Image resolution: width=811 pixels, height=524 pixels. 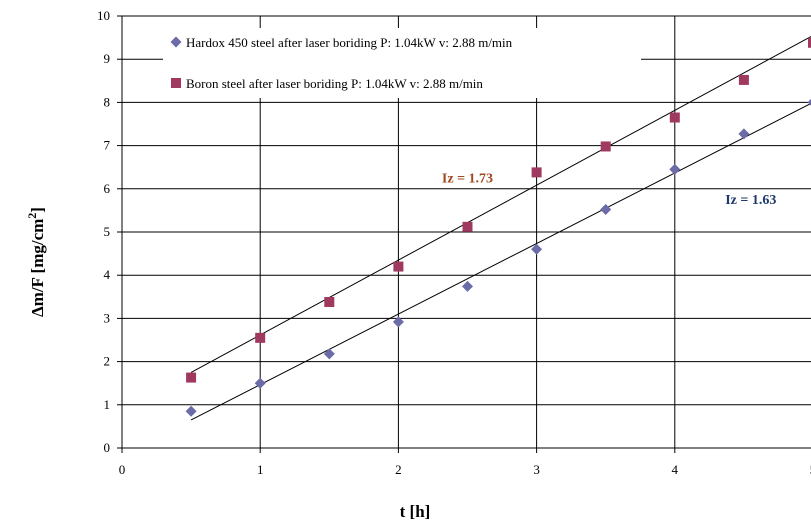 What do you see at coordinates (107, 317) in the screenshot?
I see `y-tick-label: 3` at bounding box center [107, 317].